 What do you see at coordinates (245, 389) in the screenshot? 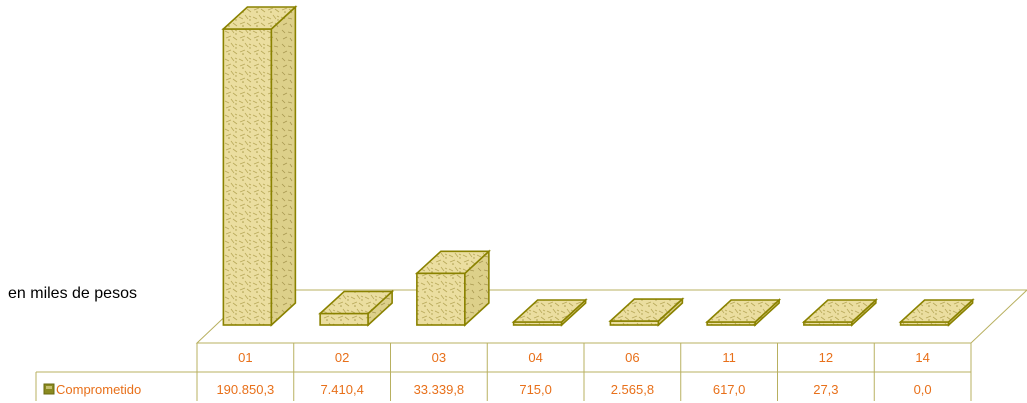
I see `data-label: 190.850,3` at bounding box center [245, 389].